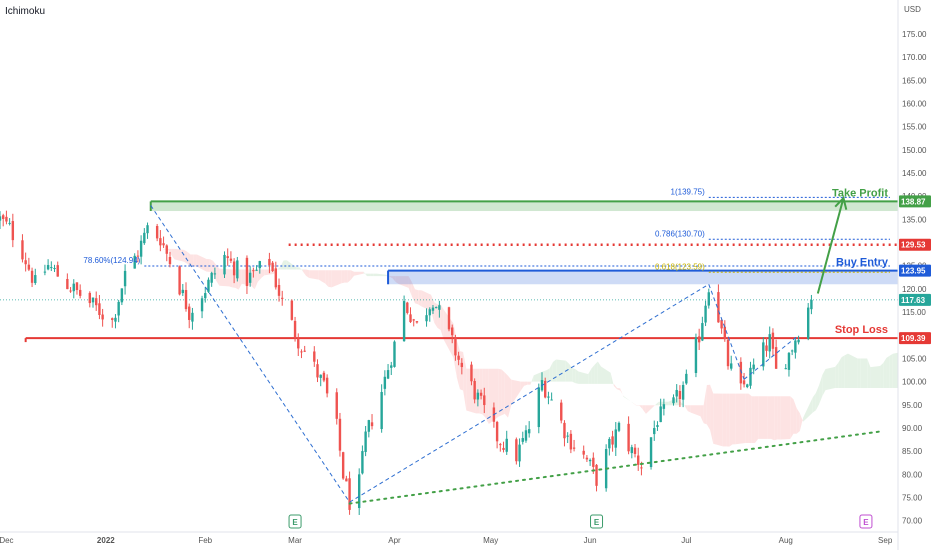 The image size is (932, 555). I want to click on earnings-marker-label: E, so click(597, 522).